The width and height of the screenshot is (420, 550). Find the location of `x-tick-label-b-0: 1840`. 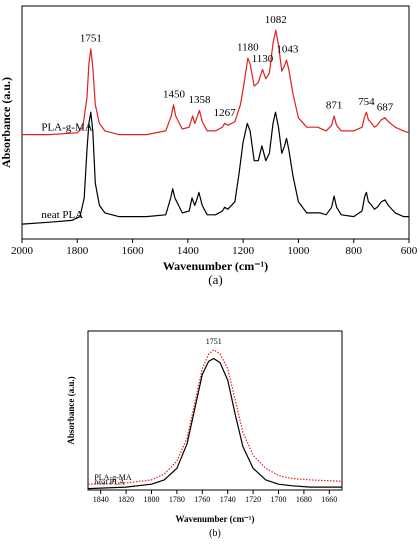

x-tick-label-b-0: 1840 is located at coordinates (101, 499).